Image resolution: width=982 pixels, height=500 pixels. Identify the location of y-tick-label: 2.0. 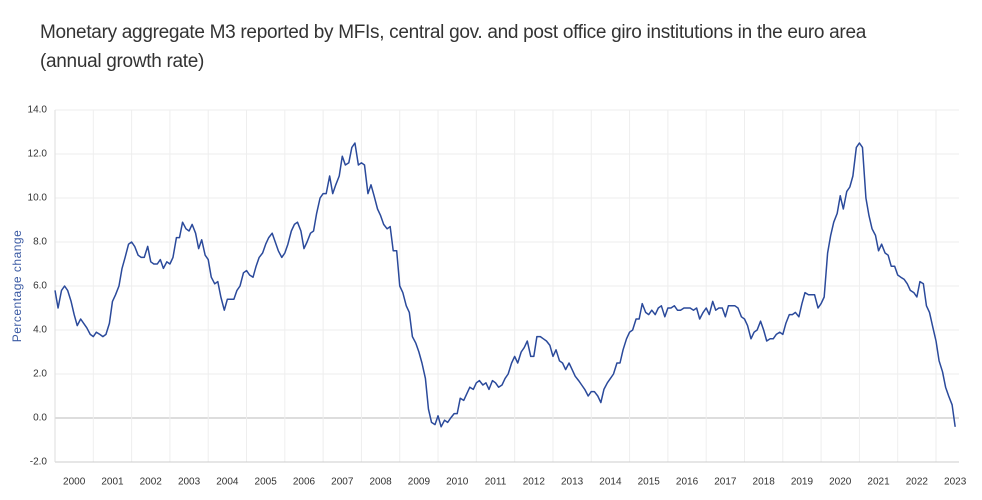
(40, 374).